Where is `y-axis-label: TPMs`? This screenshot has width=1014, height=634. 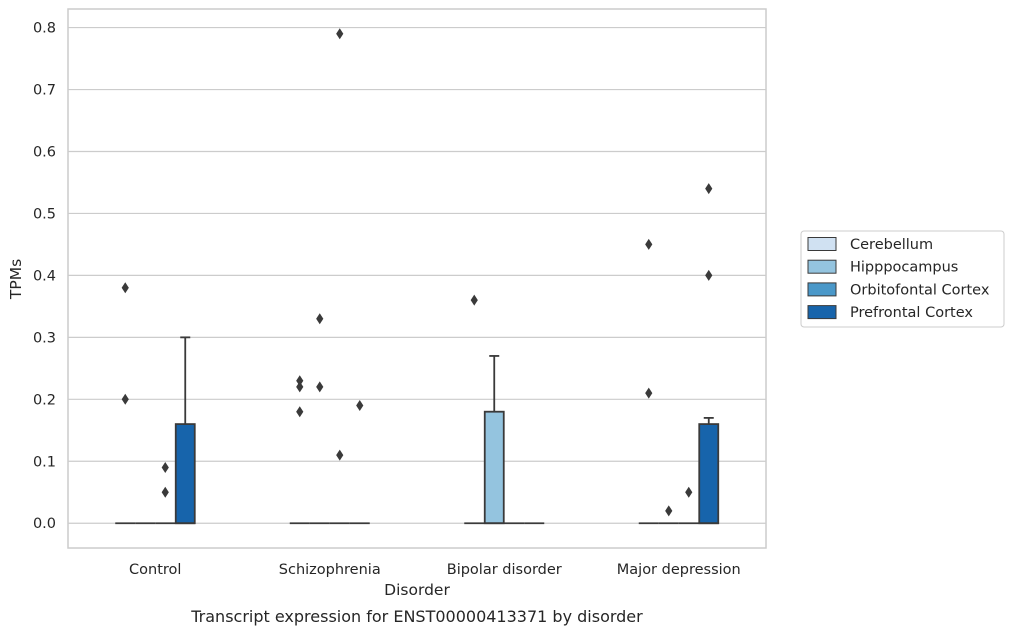
y-axis-label: TPMs is located at coordinates (16, 279).